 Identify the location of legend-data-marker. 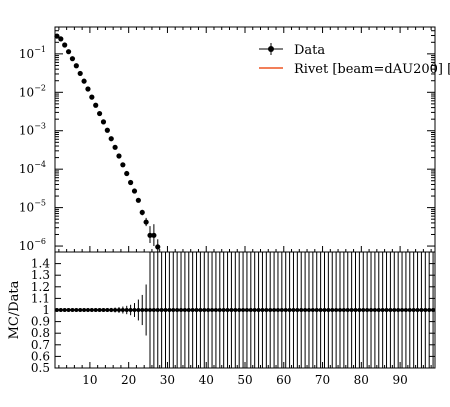
(271, 49).